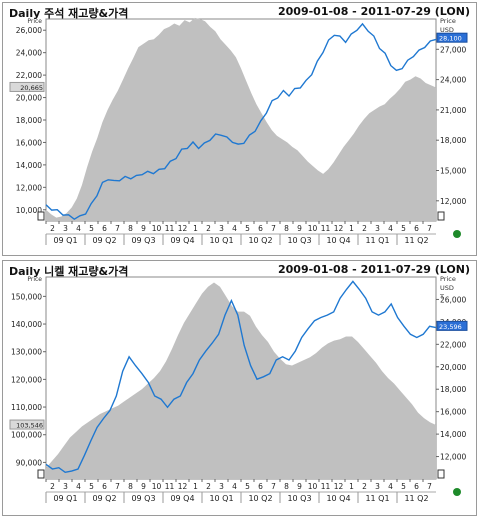 The width and height of the screenshot is (478, 518). I want to click on left-tick-label: 110,000, so click(26, 407).